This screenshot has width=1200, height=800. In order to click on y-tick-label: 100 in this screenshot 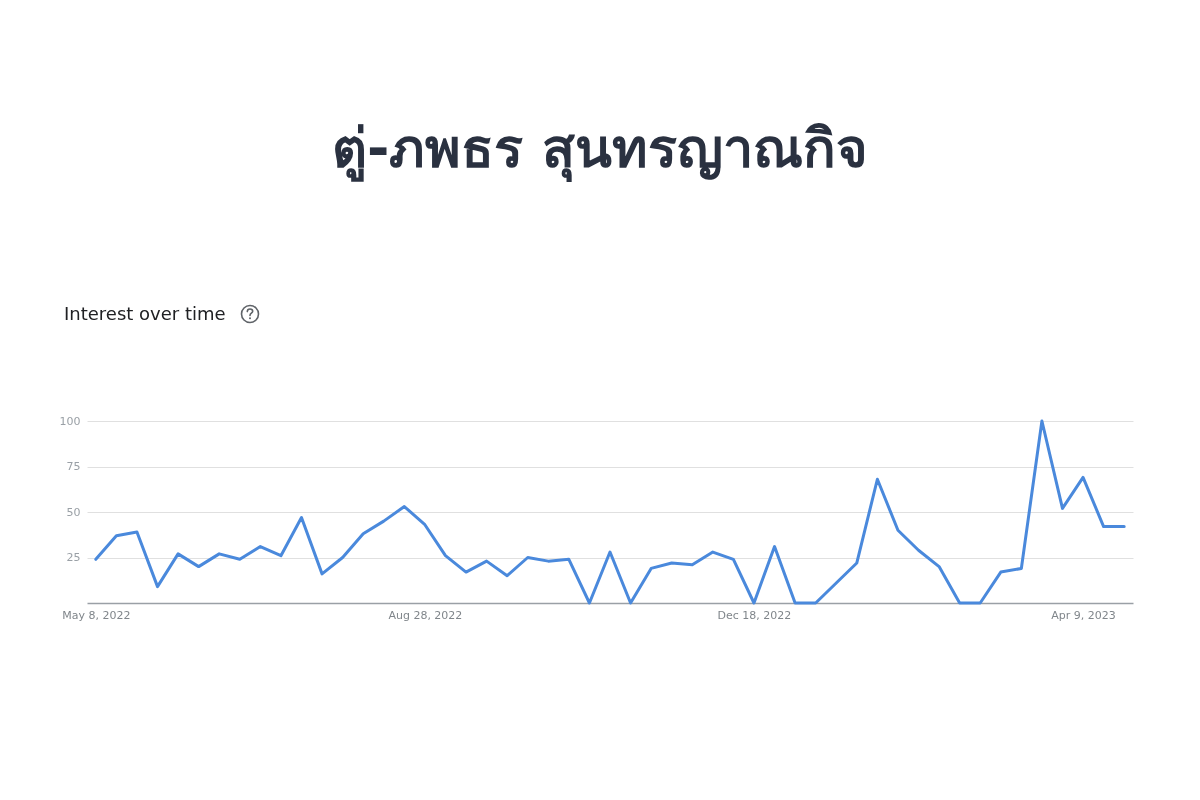, I will do `click(70, 421)`.